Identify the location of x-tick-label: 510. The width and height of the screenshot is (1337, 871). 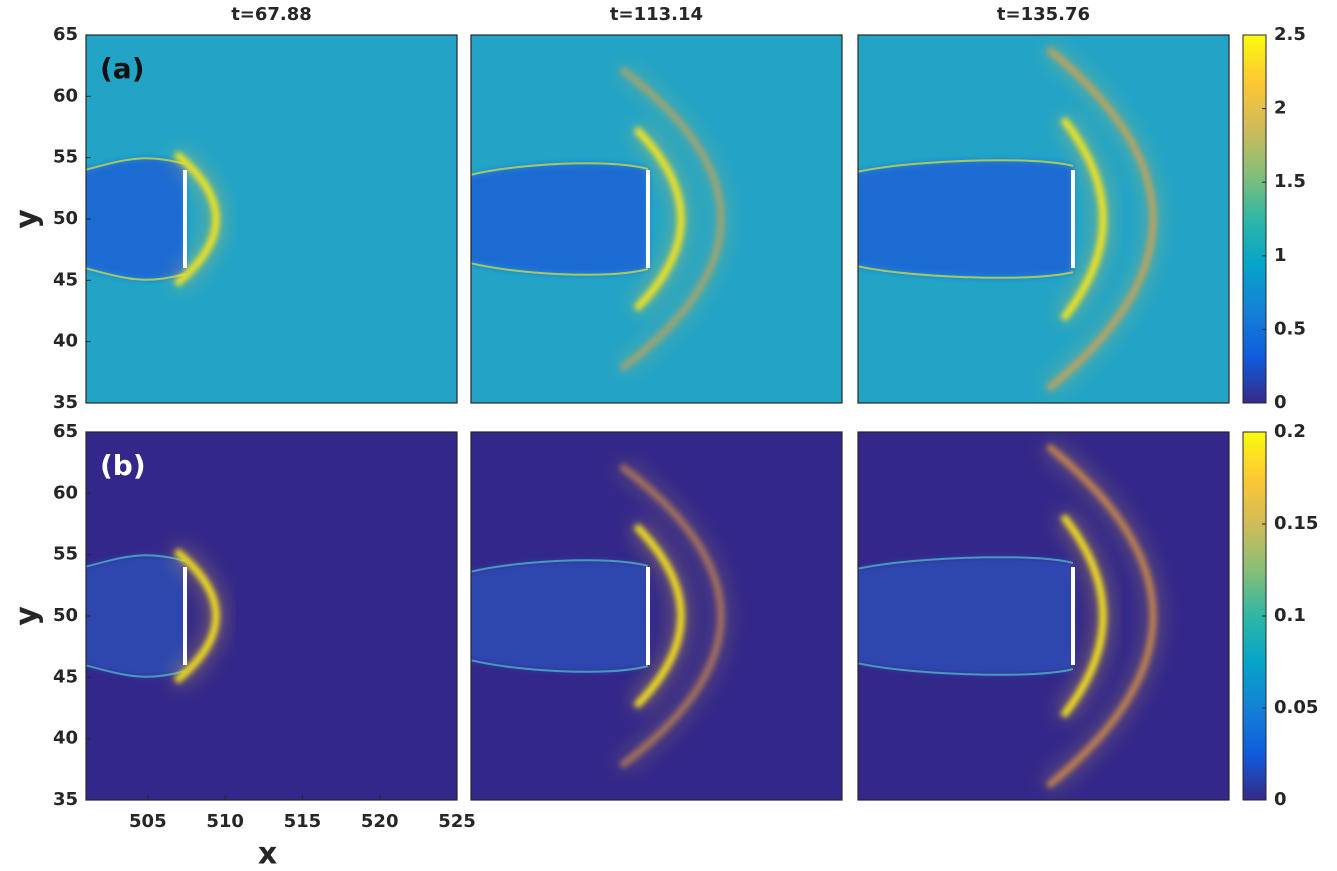
(225, 821).